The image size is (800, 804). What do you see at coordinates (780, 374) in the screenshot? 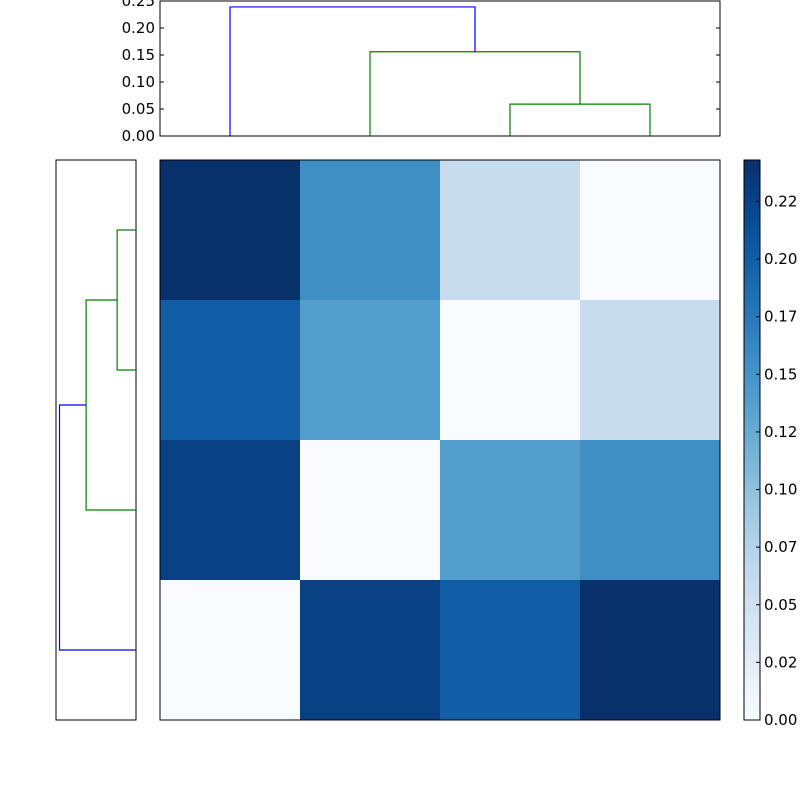
I see `colorbar-tick-label: 0.15` at bounding box center [780, 374].